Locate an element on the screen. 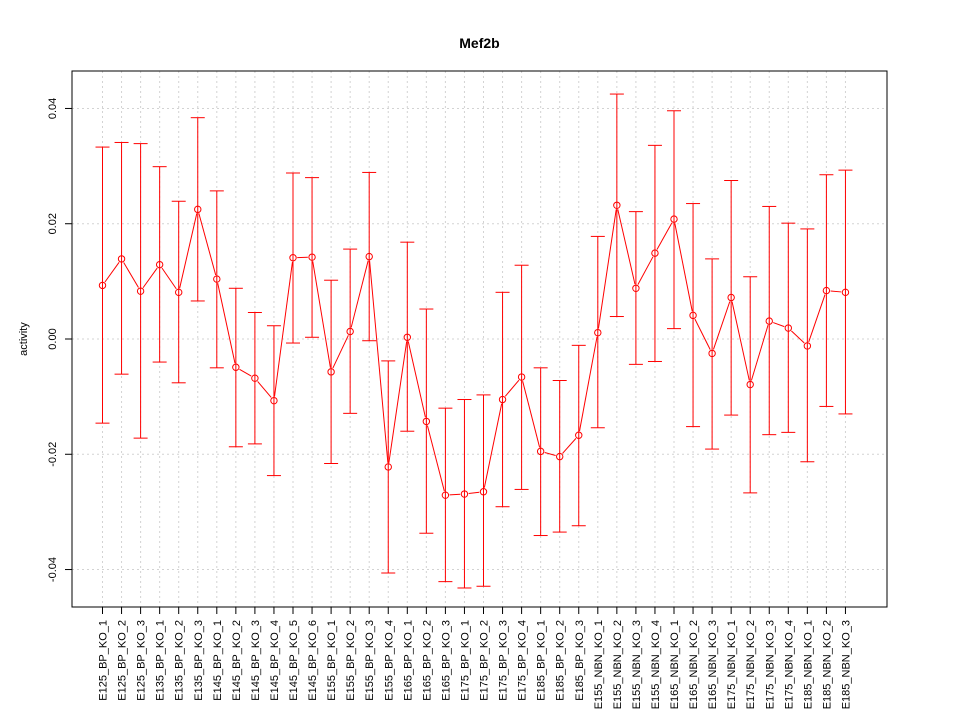 The width and height of the screenshot is (960, 720). x-tick-label: E185_BP_KO_1 is located at coordinates (542, 660).